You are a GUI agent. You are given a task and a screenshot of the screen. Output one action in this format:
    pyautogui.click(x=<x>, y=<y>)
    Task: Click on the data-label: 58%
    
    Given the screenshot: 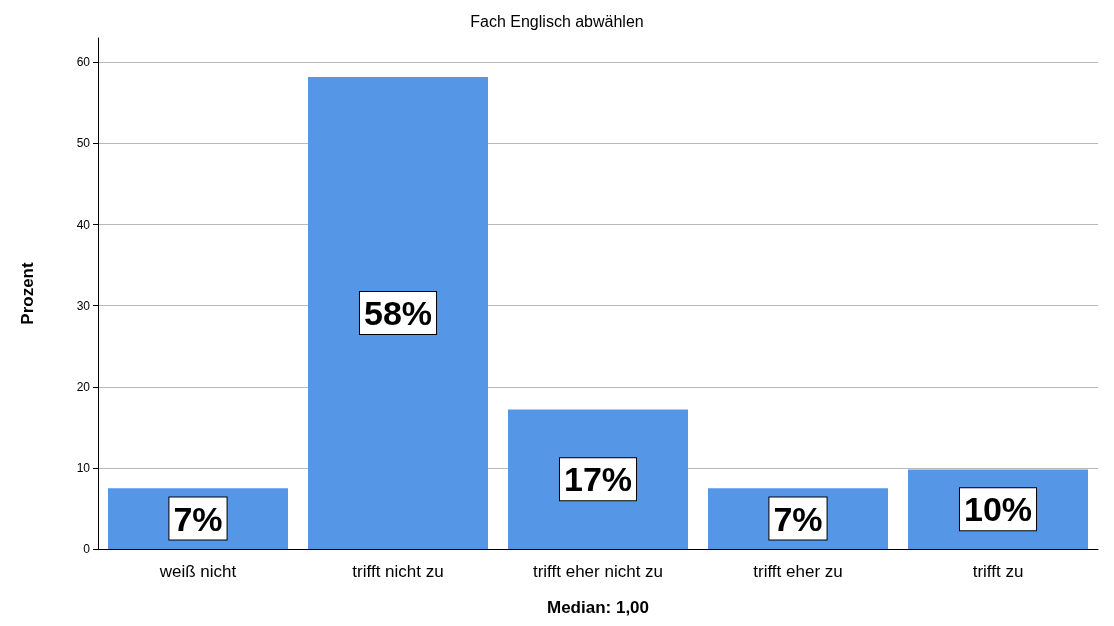 What is the action you would take?
    pyautogui.click(x=398, y=312)
    